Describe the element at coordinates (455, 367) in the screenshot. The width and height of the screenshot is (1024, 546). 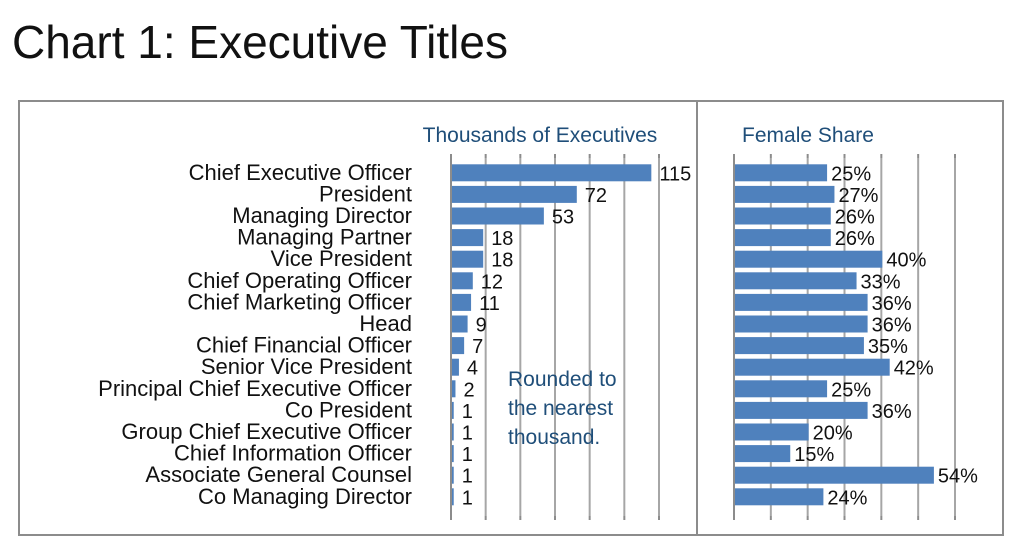
I see `bar-0-senior-vice-president` at that location.